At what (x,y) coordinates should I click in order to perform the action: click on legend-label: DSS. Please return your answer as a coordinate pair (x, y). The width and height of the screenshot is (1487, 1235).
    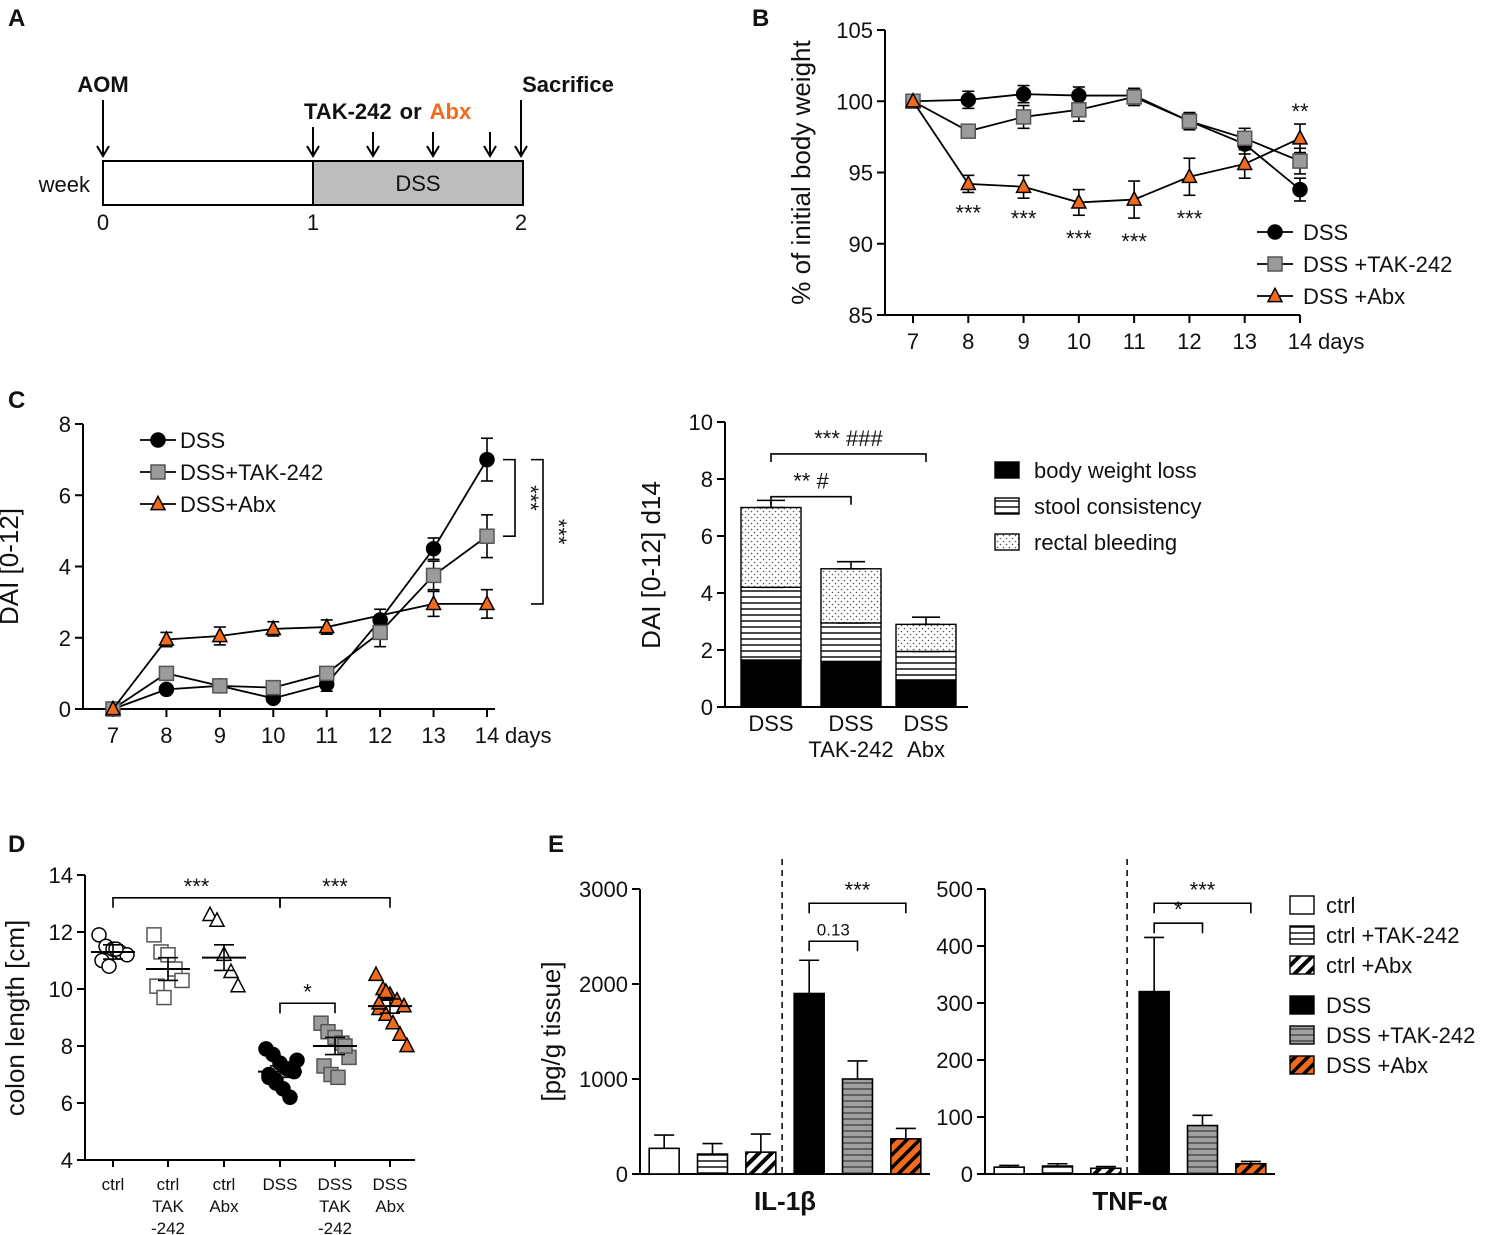
    Looking at the image, I should click on (1325, 232).